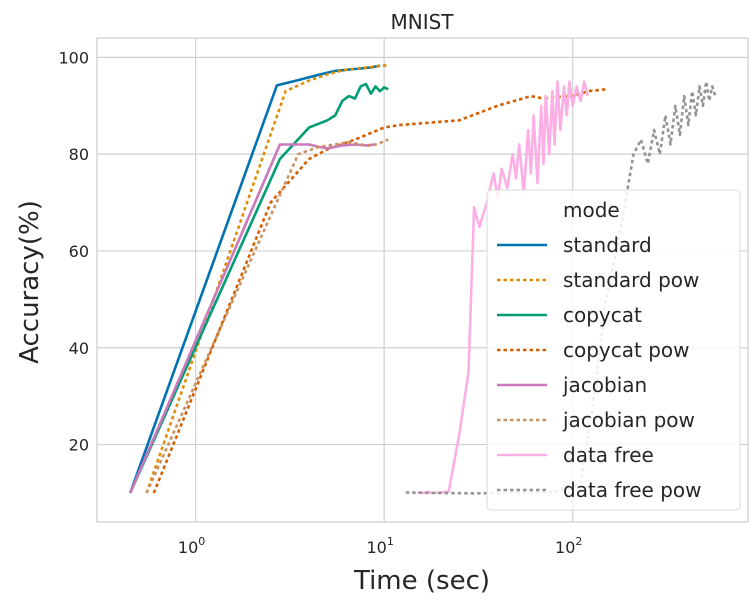  What do you see at coordinates (631, 280) in the screenshot?
I see `legend-label: standard pow` at bounding box center [631, 280].